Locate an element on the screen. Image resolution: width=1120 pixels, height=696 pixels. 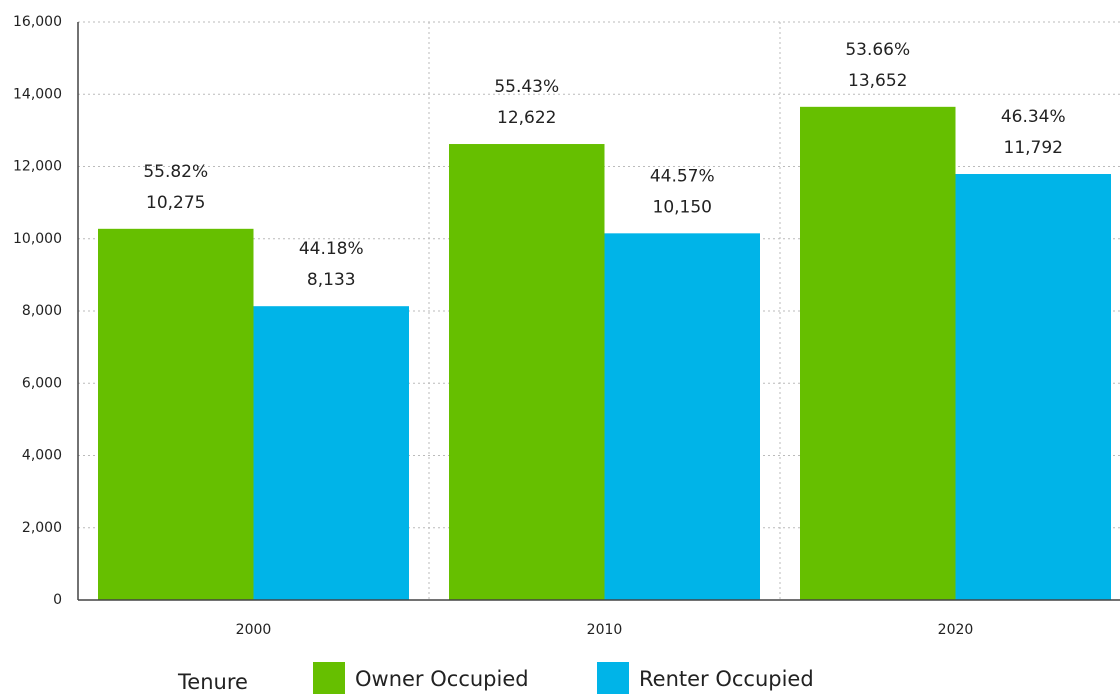
x-tick-label: 2010 is located at coordinates (605, 630).